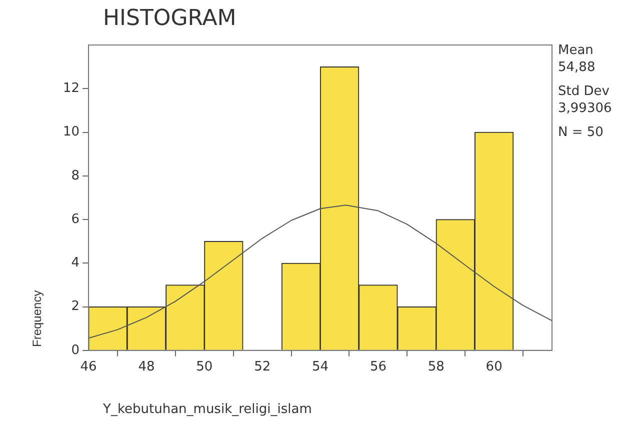 The width and height of the screenshot is (630, 434). What do you see at coordinates (146, 367) in the screenshot?
I see `x-tick-label: 48` at bounding box center [146, 367].